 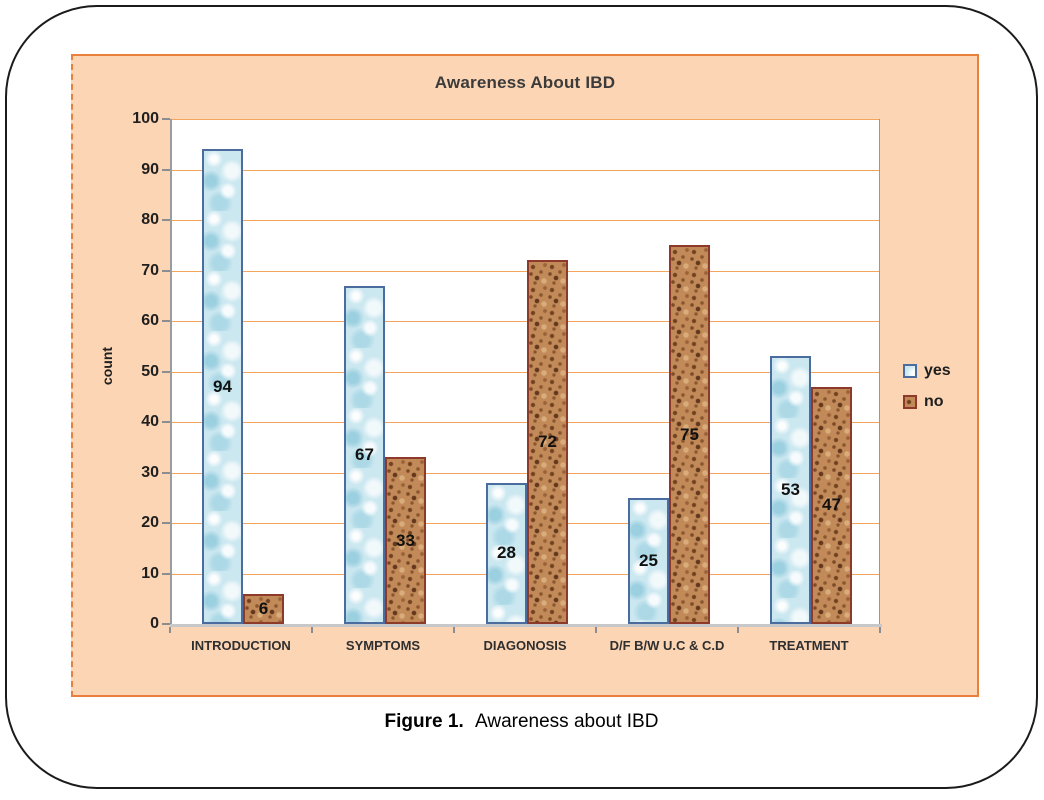 I want to click on category-label-text: INTRODUCTION, so click(x=241, y=645).